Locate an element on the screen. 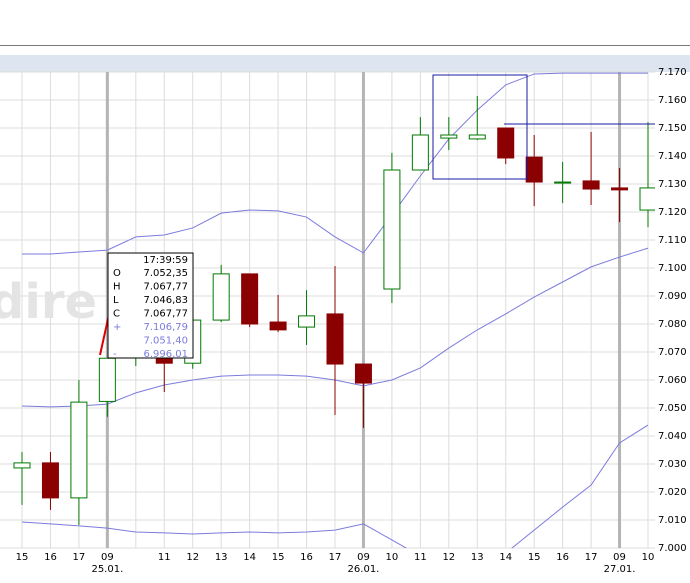 The height and width of the screenshot is (583, 690). tooltip-value: 6.996,01 is located at coordinates (165, 354).